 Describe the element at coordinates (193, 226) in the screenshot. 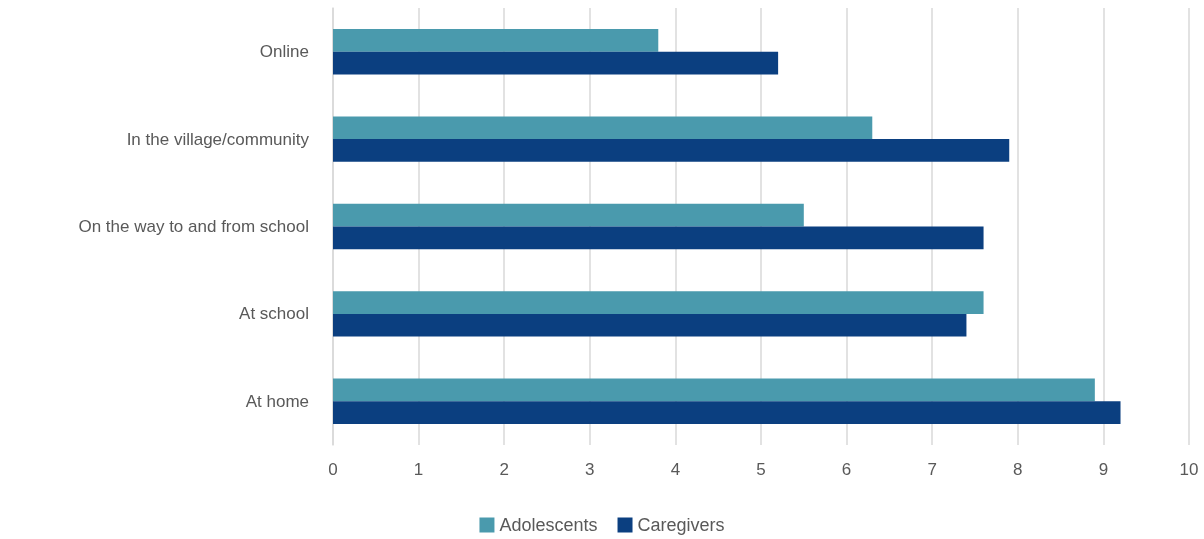

I see `y-tick-label: On the way to and from school` at that location.